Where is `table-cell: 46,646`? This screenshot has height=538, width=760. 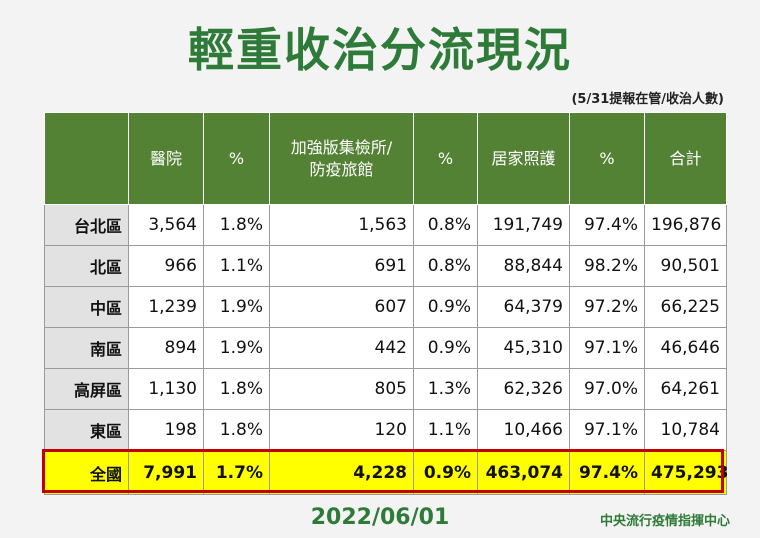
table-cell: 46,646 is located at coordinates (685, 348).